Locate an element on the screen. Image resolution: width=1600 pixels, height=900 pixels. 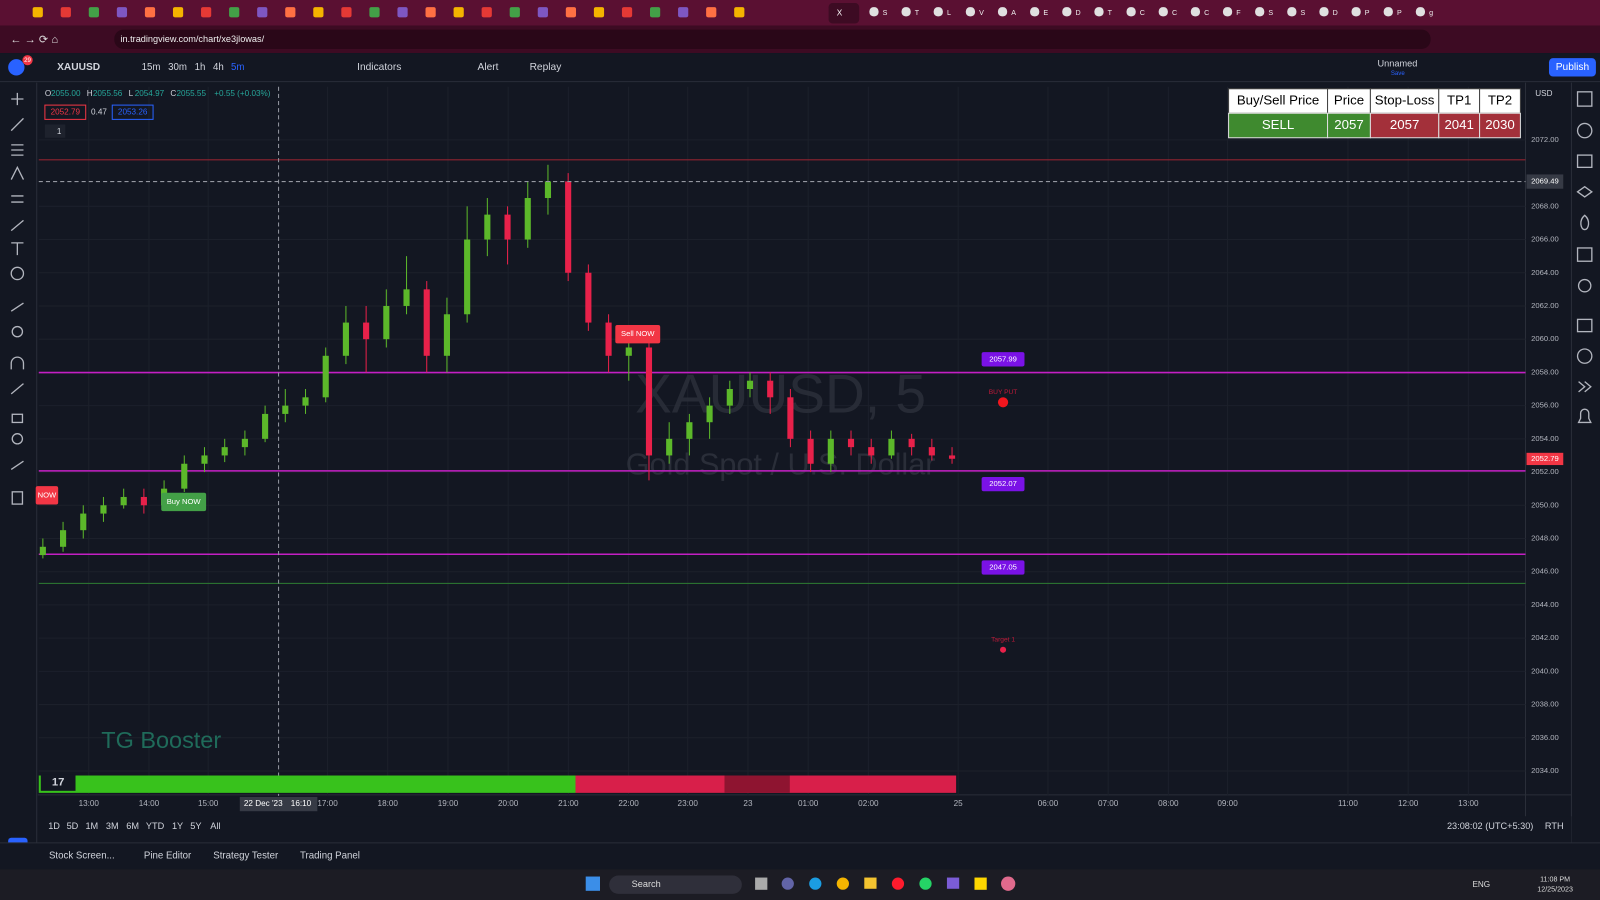
interval: 15m is located at coordinates (151, 67).